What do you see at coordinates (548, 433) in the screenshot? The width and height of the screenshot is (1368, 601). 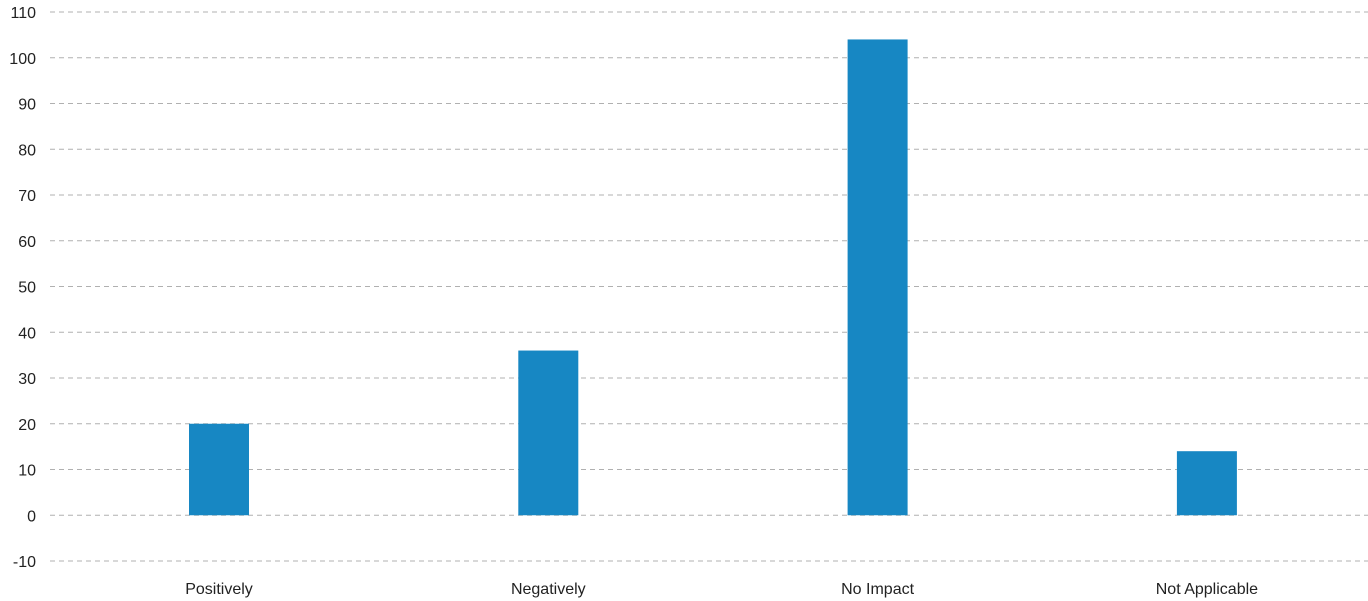 I see `bar-negatively` at bounding box center [548, 433].